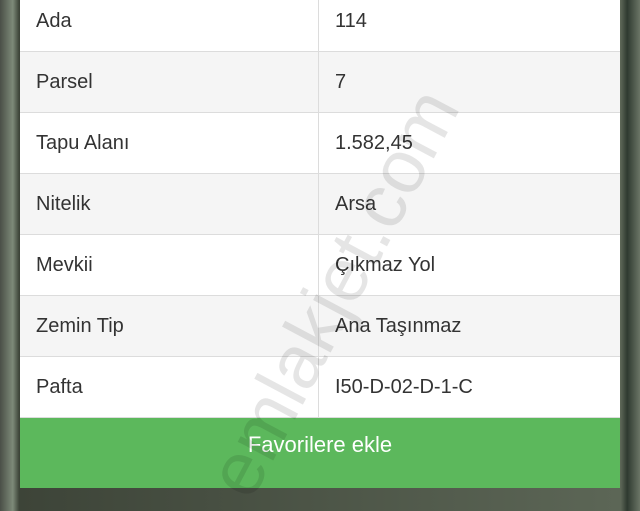 Image resolution: width=640 pixels, height=511 pixels. I want to click on table-row: Ada 114, so click(320, 26).